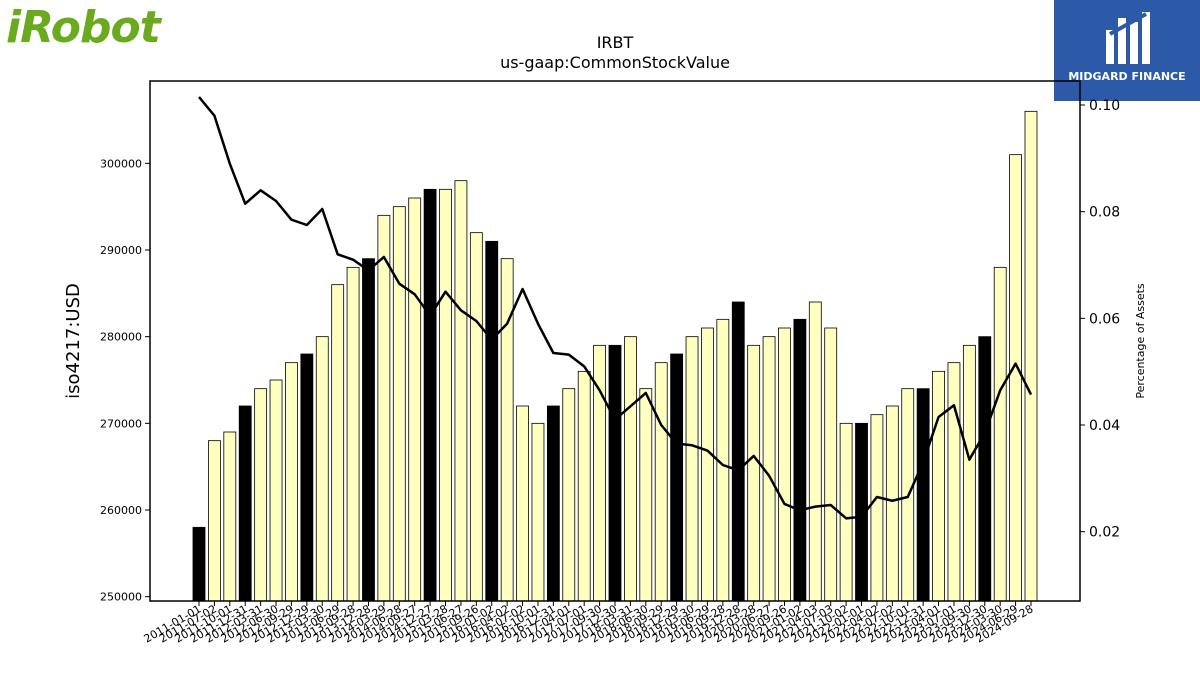  I want to click on y-tick-label: 280000, so click(121, 337).